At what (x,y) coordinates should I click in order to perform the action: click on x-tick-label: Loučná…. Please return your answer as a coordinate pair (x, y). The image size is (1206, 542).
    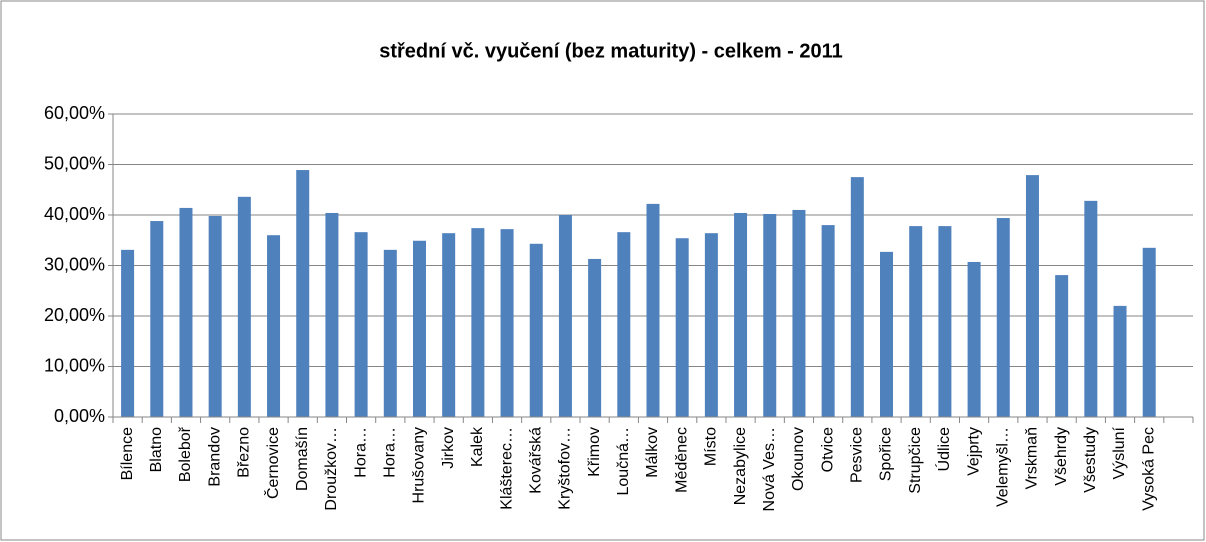
    Looking at the image, I should click on (623, 461).